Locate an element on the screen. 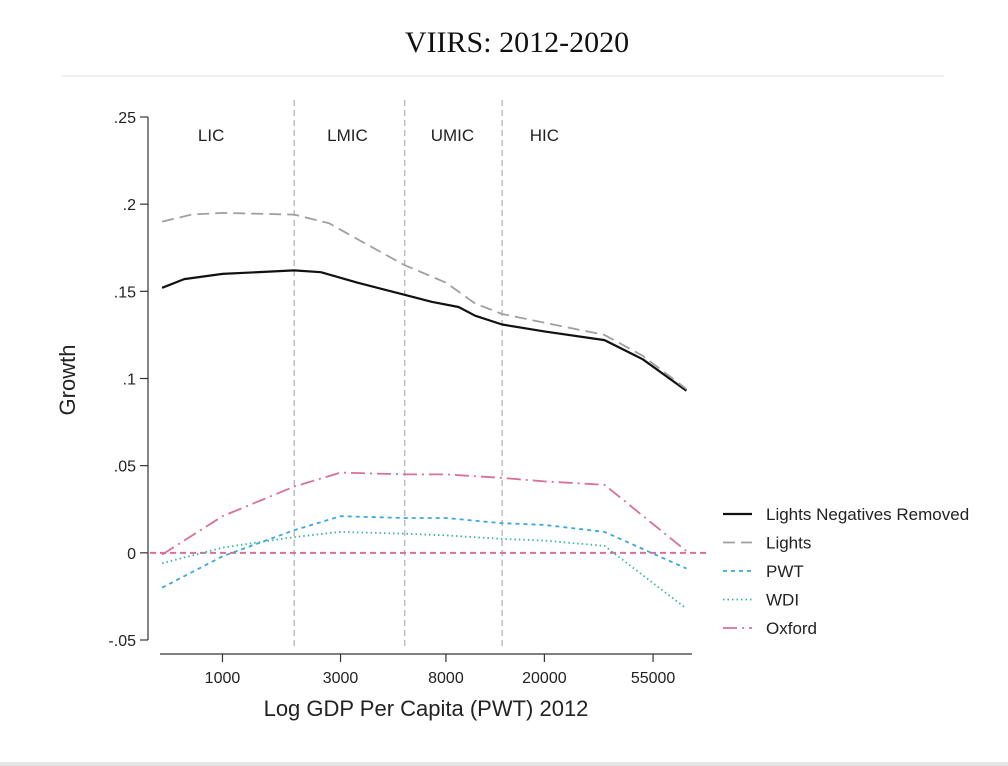 Image resolution: width=1008 pixels, height=766 pixels. region-label: LIC is located at coordinates (211, 135).